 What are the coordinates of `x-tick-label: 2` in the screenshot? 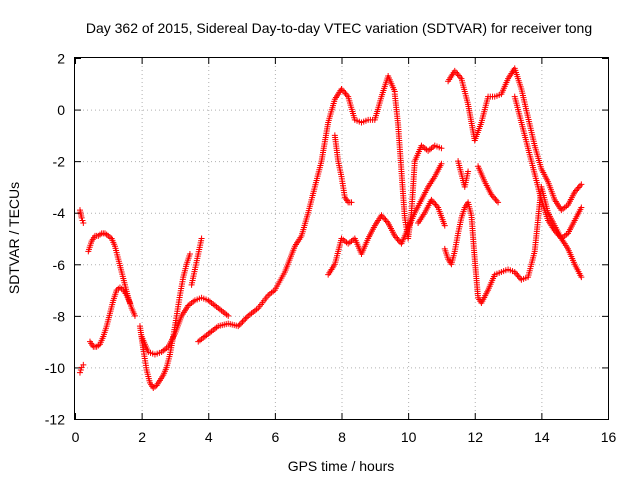 It's located at (142, 437).